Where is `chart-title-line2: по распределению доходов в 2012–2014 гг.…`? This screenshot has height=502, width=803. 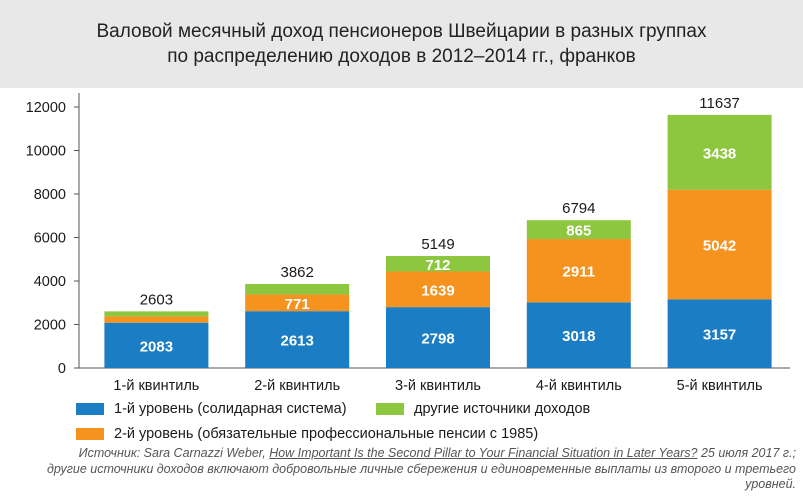 chart-title-line2: по распределению доходов в 2012–2014 гг.… is located at coordinates (401, 56).